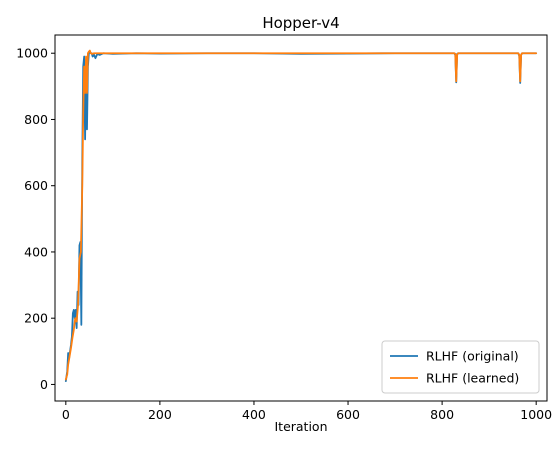 The width and height of the screenshot is (560, 455). Describe the element at coordinates (300, 23) in the screenshot. I see `chart-title: Hopper-v4` at that location.